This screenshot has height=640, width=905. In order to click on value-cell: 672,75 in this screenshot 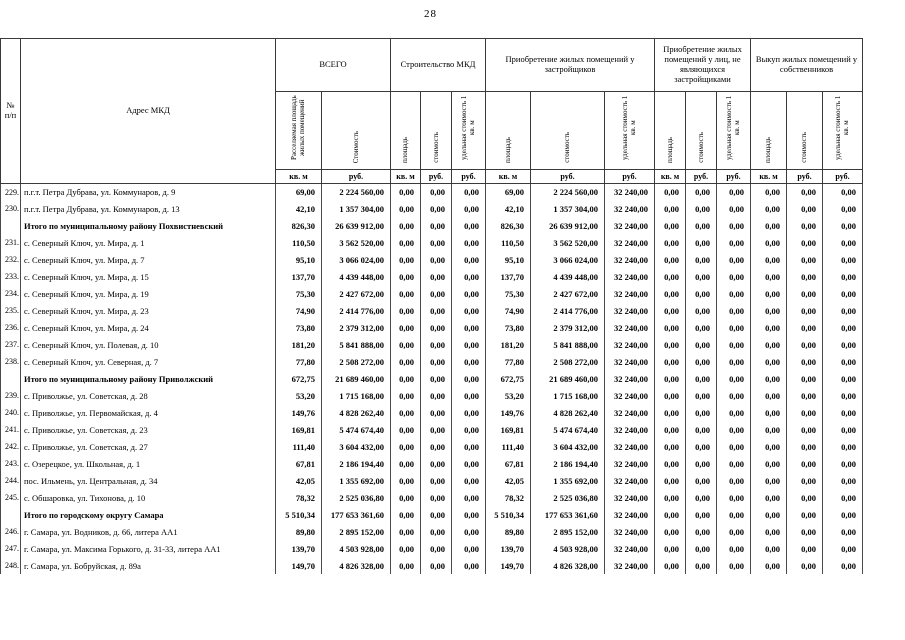, I will do `click(298, 379)`.